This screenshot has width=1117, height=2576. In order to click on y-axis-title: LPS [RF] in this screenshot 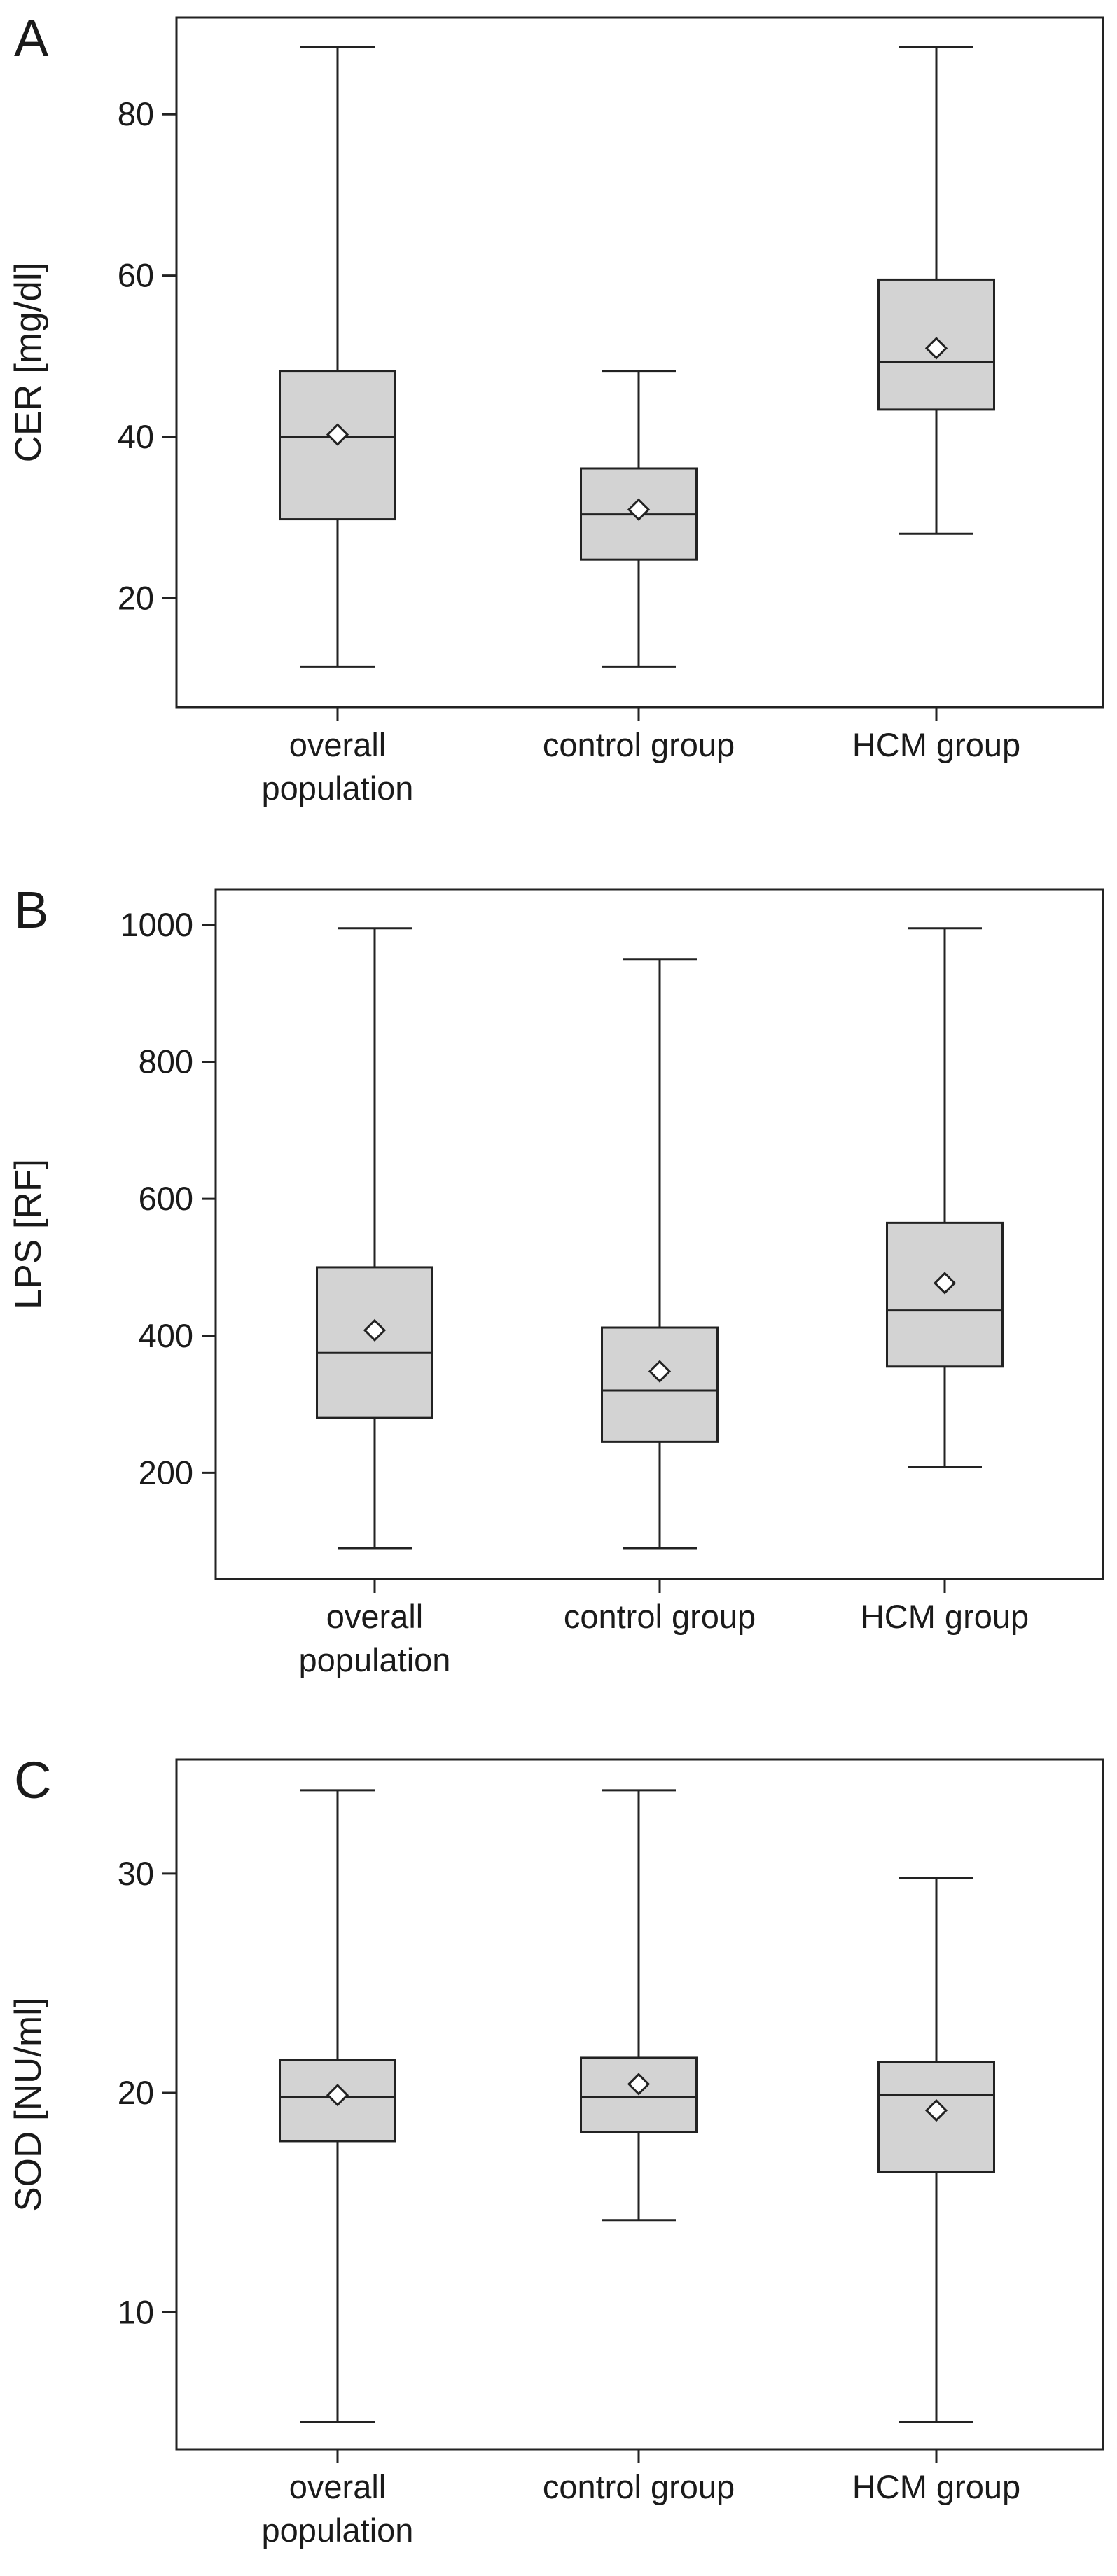, I will do `click(28, 1234)`.